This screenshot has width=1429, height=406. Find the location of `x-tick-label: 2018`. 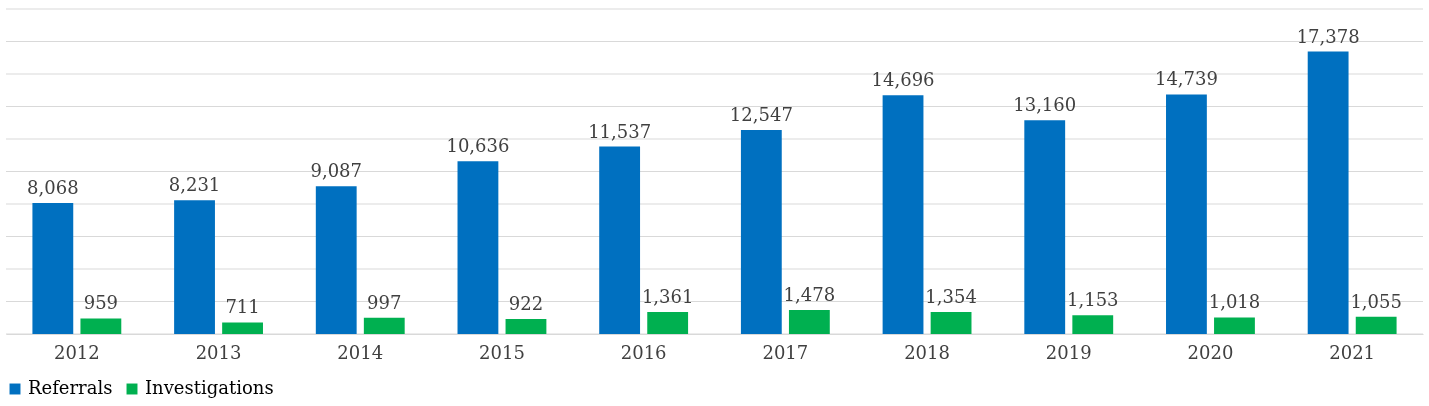

x-tick-label: 2018 is located at coordinates (927, 352).